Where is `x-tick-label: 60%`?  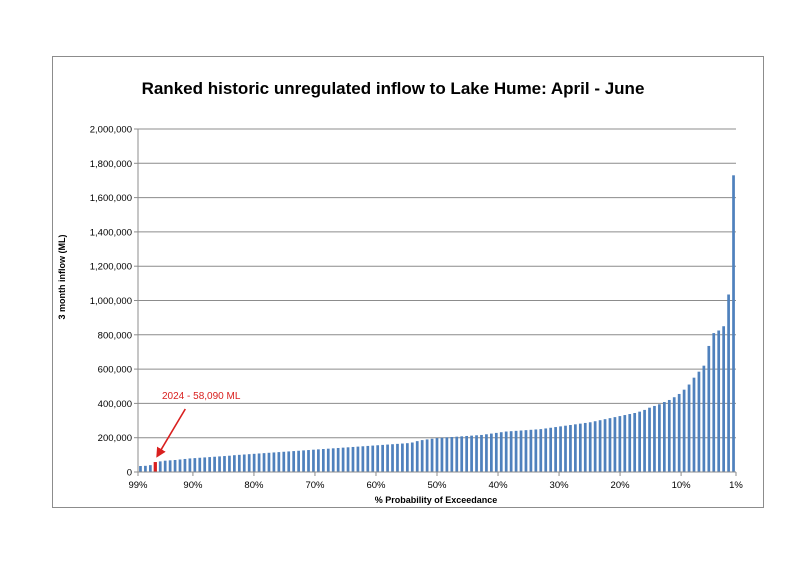 x-tick-label: 60% is located at coordinates (376, 485).